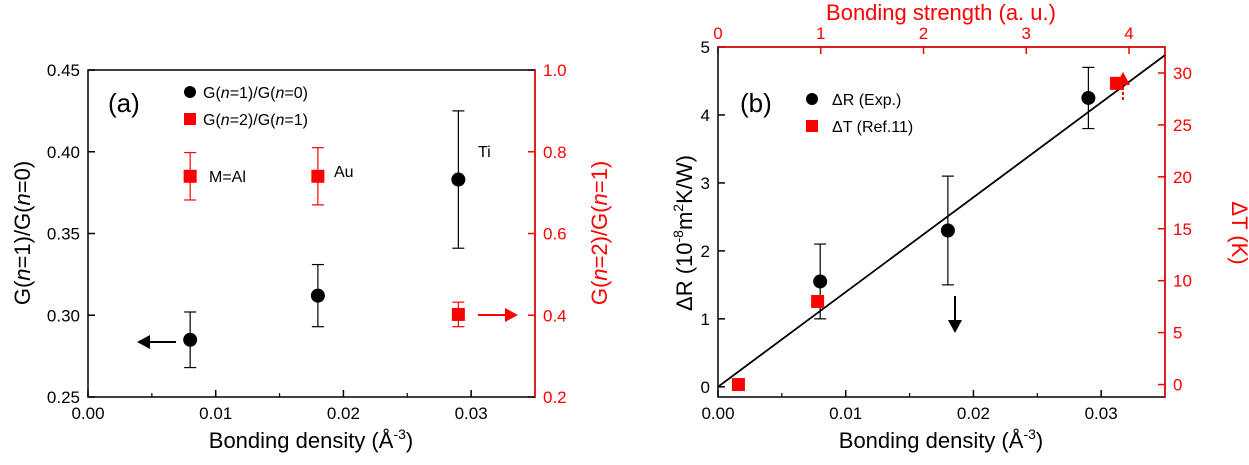 This screenshot has width=1249, height=465. What do you see at coordinates (555, 234) in the screenshot?
I see `y-right-tick-label: 0.6` at bounding box center [555, 234].